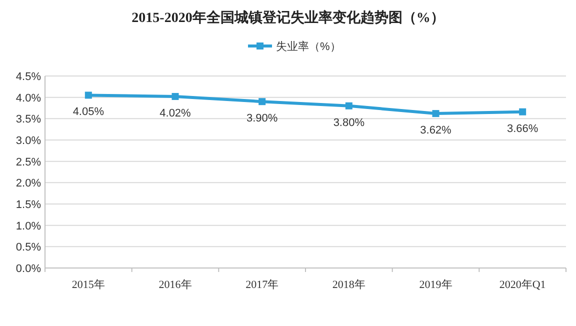 The image size is (576, 326). What do you see at coordinates (29, 248) in the screenshot?
I see `y-tick-label: 0.5%` at bounding box center [29, 248].